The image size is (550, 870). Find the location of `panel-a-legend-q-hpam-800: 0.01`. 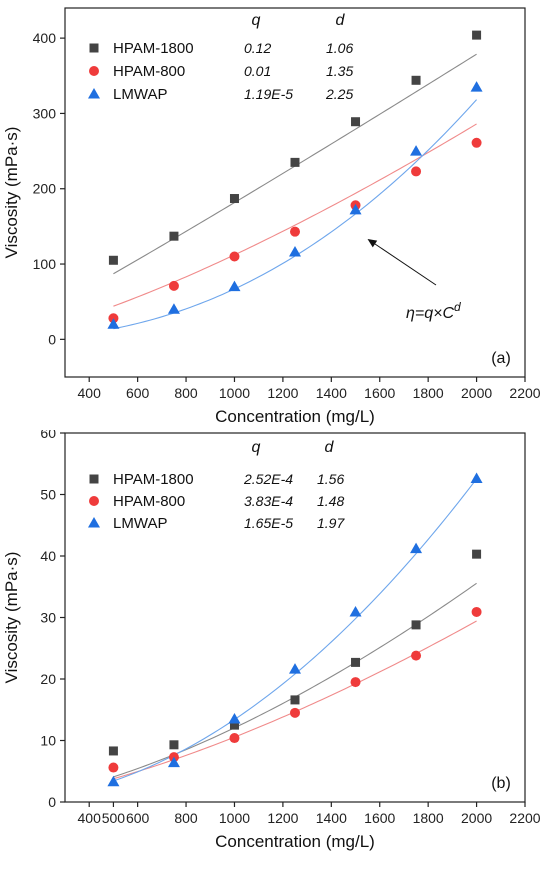

panel-a-legend-q-hpam-800: 0.01 is located at coordinates (257, 71).